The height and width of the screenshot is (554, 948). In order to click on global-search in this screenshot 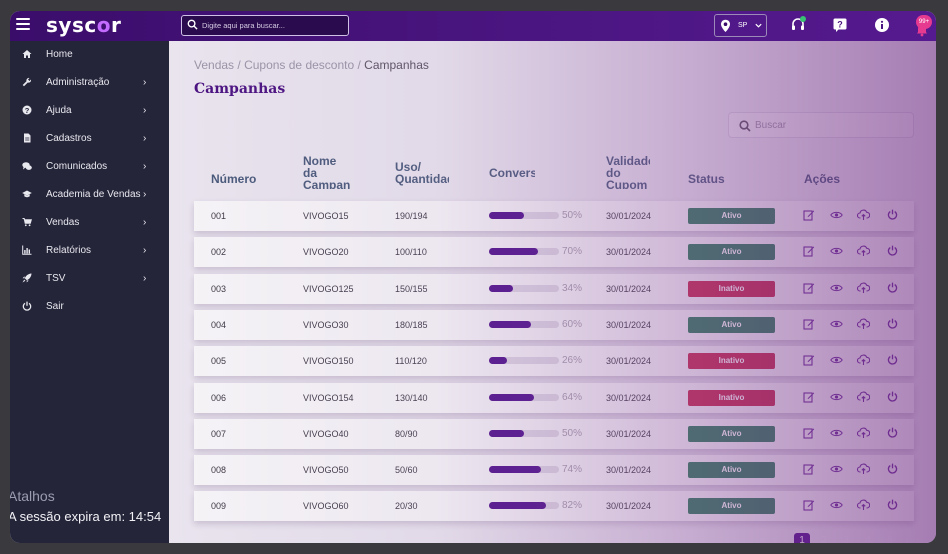, I will do `click(265, 25)`.